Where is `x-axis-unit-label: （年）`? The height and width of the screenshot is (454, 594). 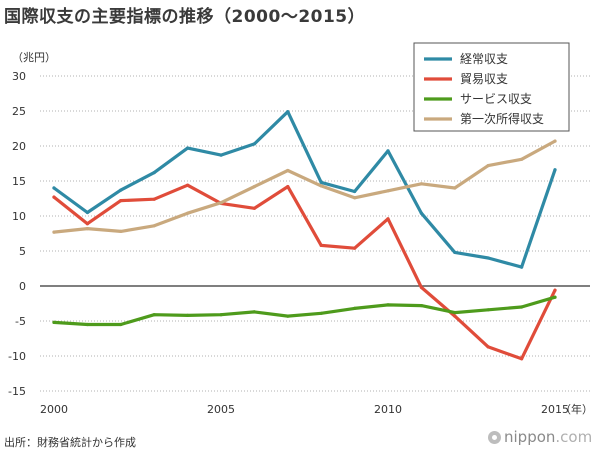 x-axis-unit-label: （年） is located at coordinates (576, 409).